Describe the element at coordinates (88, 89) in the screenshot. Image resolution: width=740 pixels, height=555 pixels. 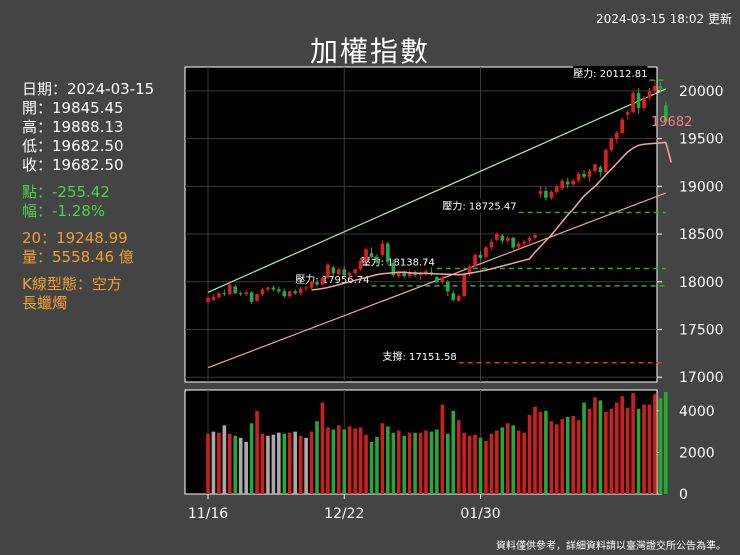
I see `info-date: 日期：2024-03-15` at that location.